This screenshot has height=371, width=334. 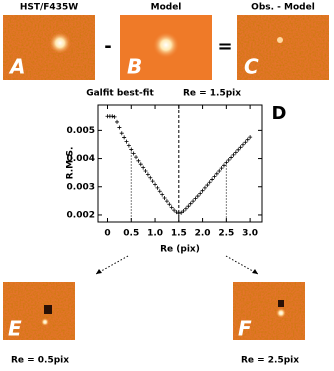 I want to click on y-axis-label: R.M.S., so click(x=71, y=163).